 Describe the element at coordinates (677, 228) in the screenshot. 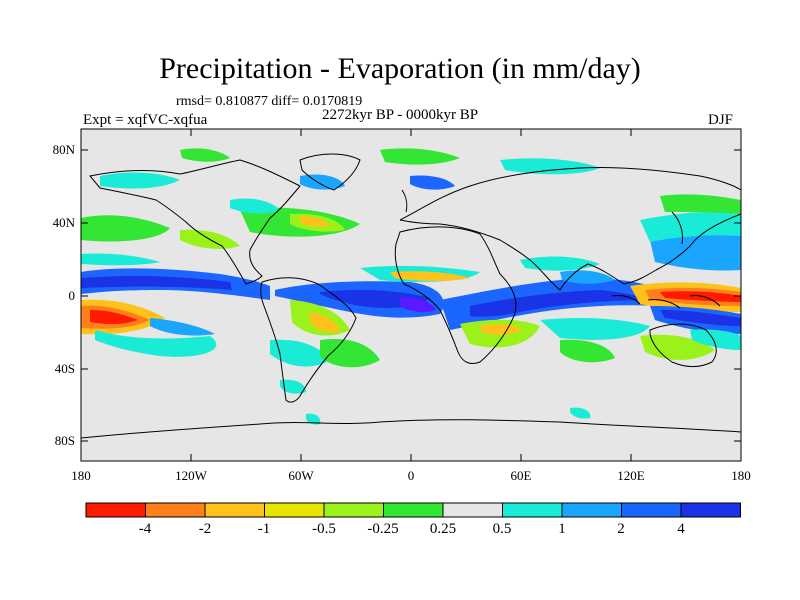

I see `coast-japan` at that location.